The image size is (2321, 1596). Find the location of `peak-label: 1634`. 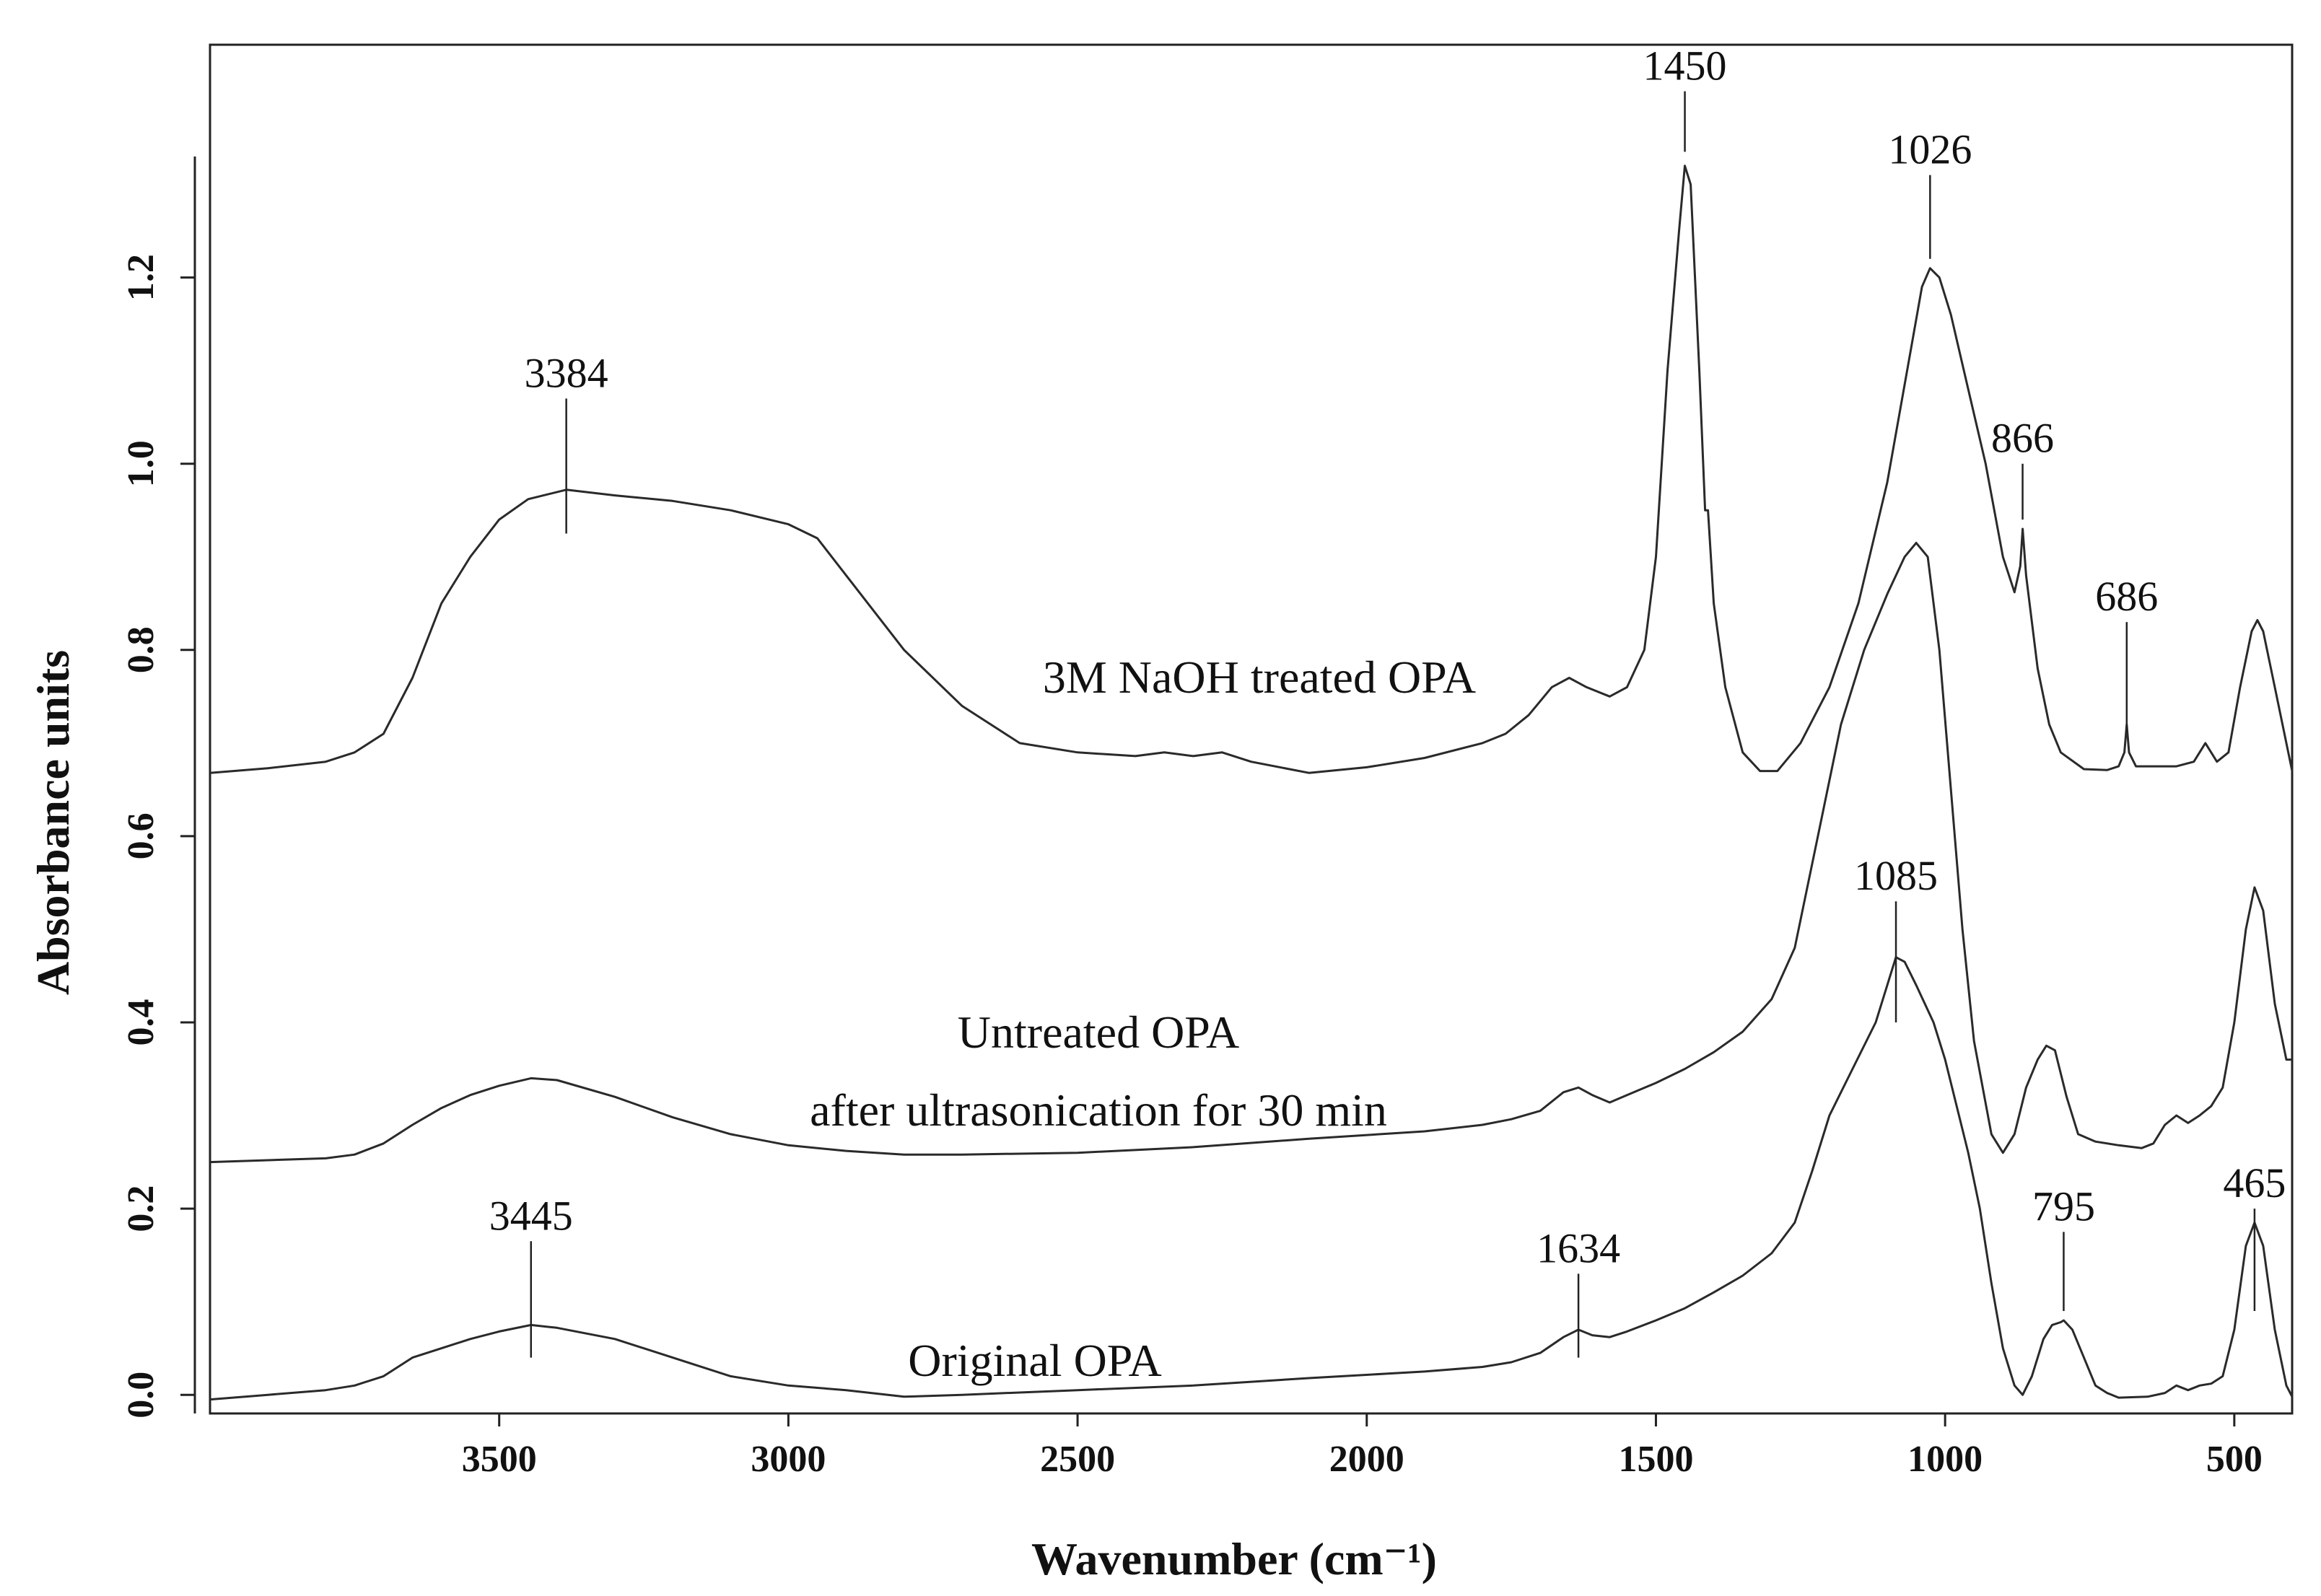

peak-label: 1634 is located at coordinates (1579, 1247).